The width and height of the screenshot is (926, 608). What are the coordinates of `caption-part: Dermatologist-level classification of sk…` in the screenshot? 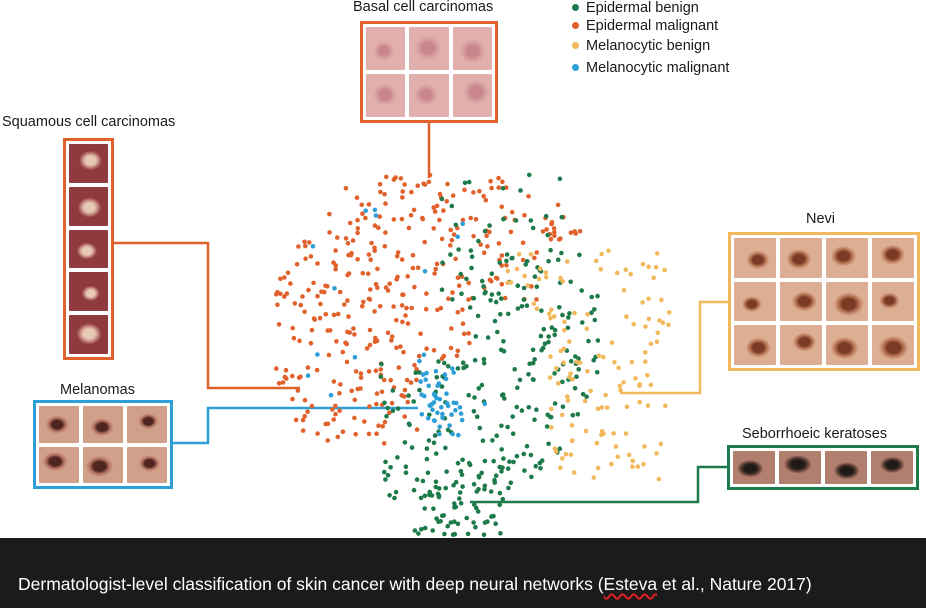 It's located at (311, 584).